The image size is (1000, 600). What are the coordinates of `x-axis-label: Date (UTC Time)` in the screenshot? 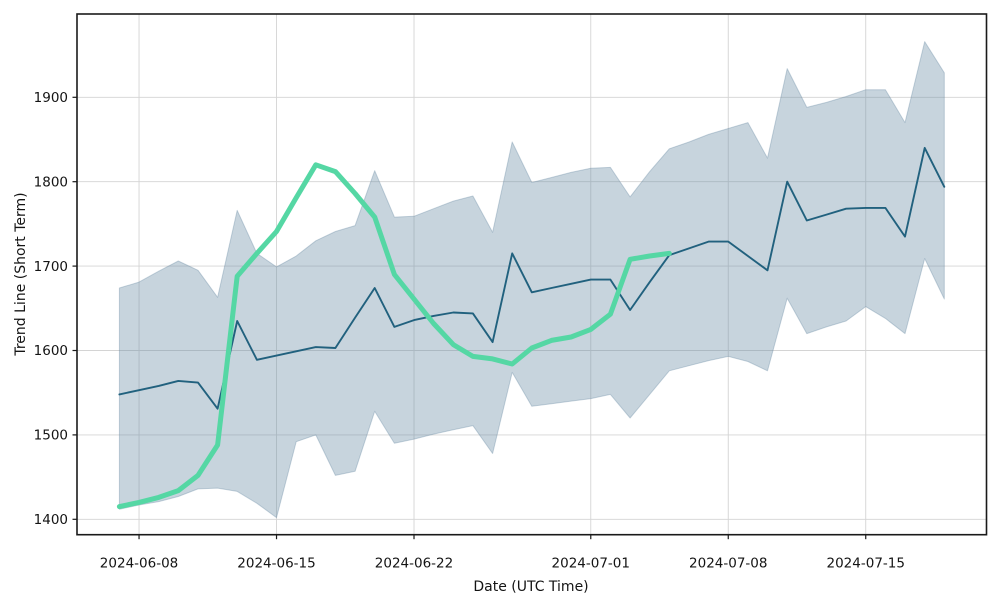 It's located at (530, 587).